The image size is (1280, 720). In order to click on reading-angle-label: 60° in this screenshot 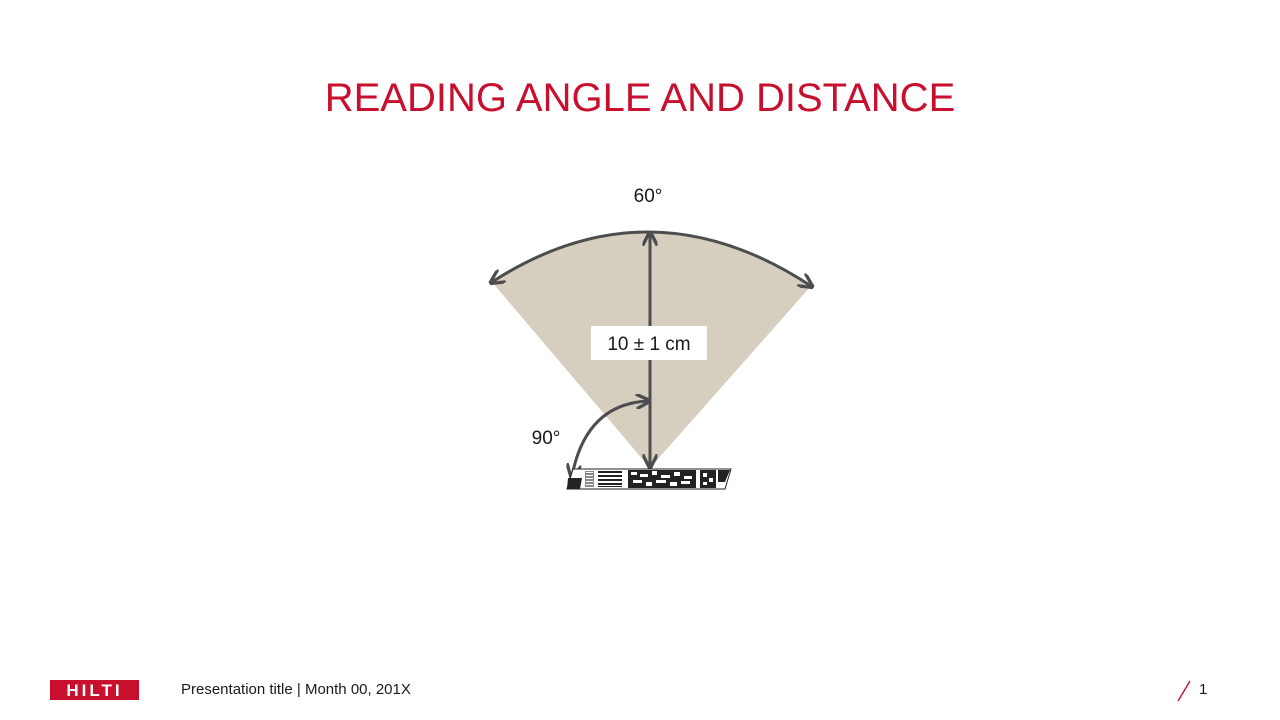, I will do `click(648, 196)`.